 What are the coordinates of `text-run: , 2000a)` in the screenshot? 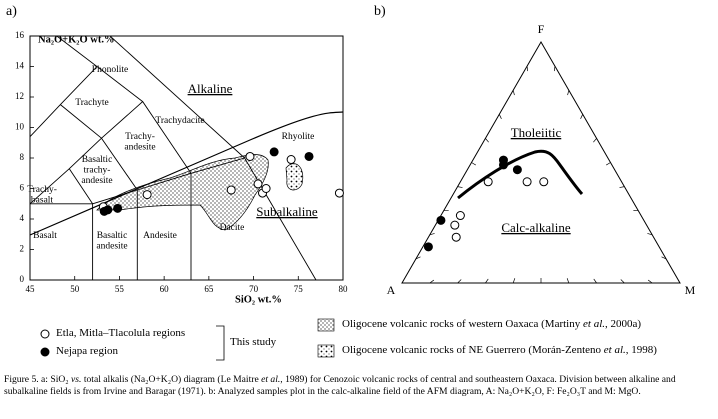 It's located at (623, 324).